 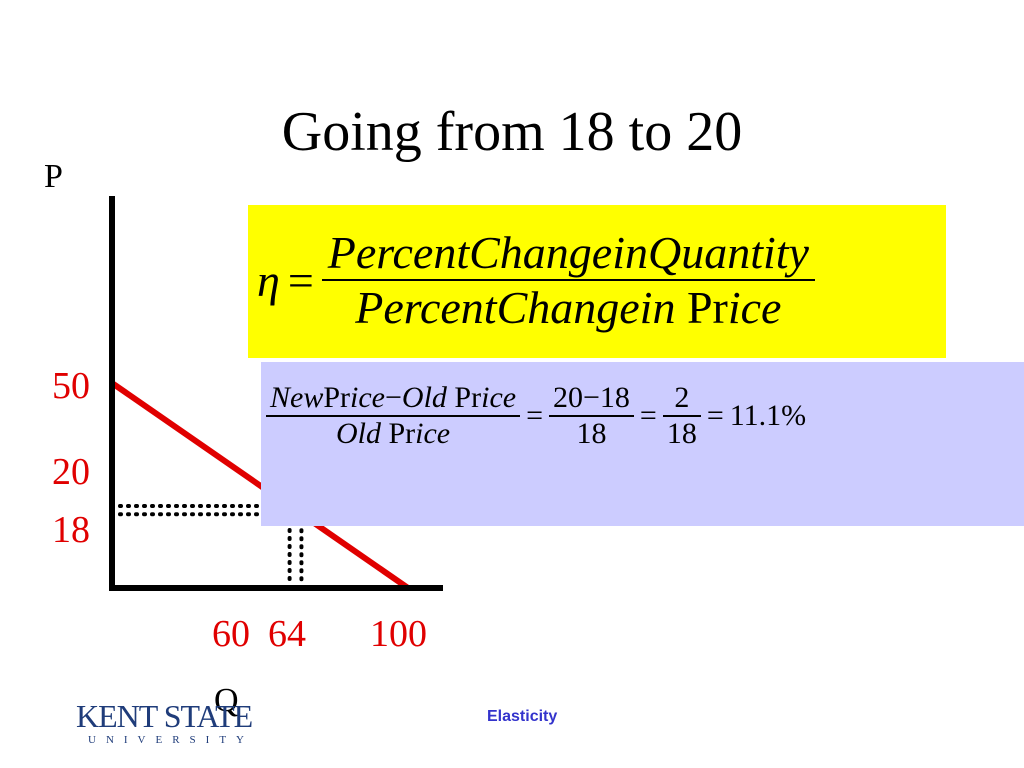 What do you see at coordinates (231, 634) in the screenshot?
I see `x-tick-60: 60` at bounding box center [231, 634].